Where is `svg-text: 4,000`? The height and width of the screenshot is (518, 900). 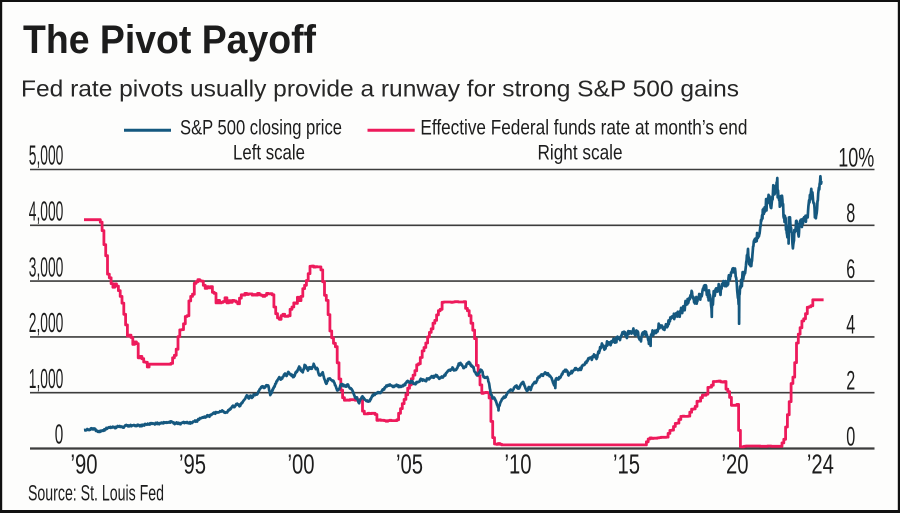
svg-text: 4,000 is located at coordinates (46, 211).